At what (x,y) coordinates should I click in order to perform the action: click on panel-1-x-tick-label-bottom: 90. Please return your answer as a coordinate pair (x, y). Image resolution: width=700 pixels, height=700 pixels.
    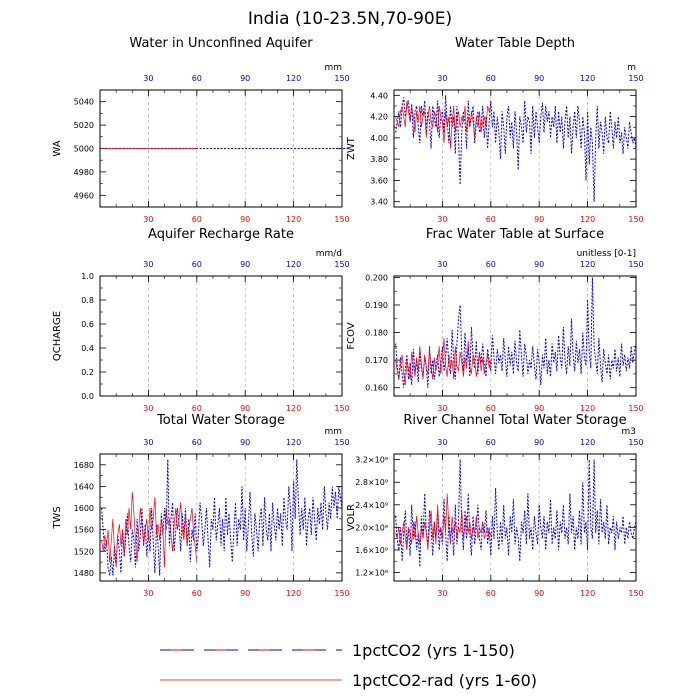
    Looking at the image, I should click on (245, 219).